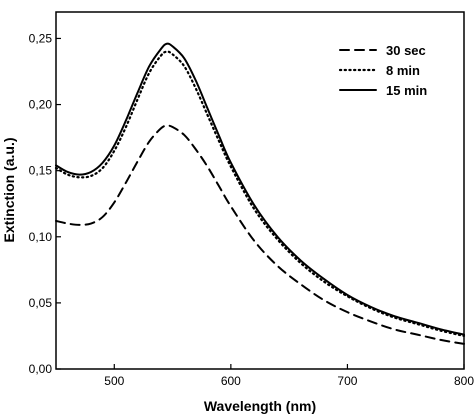 Image resolution: width=474 pixels, height=419 pixels. Describe the element at coordinates (41, 303) in the screenshot. I see `y-tick-label: 0,05` at that location.